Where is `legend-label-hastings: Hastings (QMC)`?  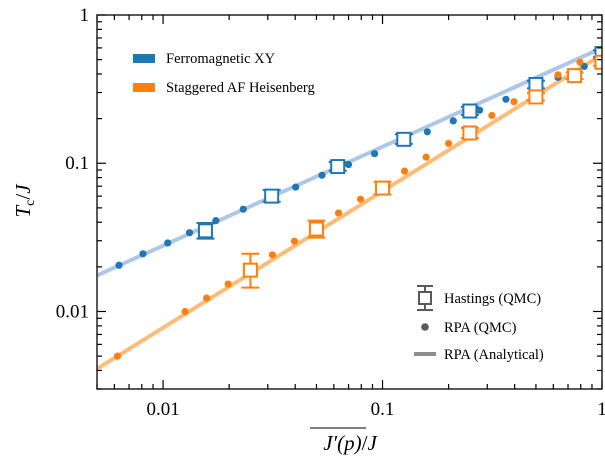
legend-label-hastings: Hastings (QMC) is located at coordinates (492, 299).